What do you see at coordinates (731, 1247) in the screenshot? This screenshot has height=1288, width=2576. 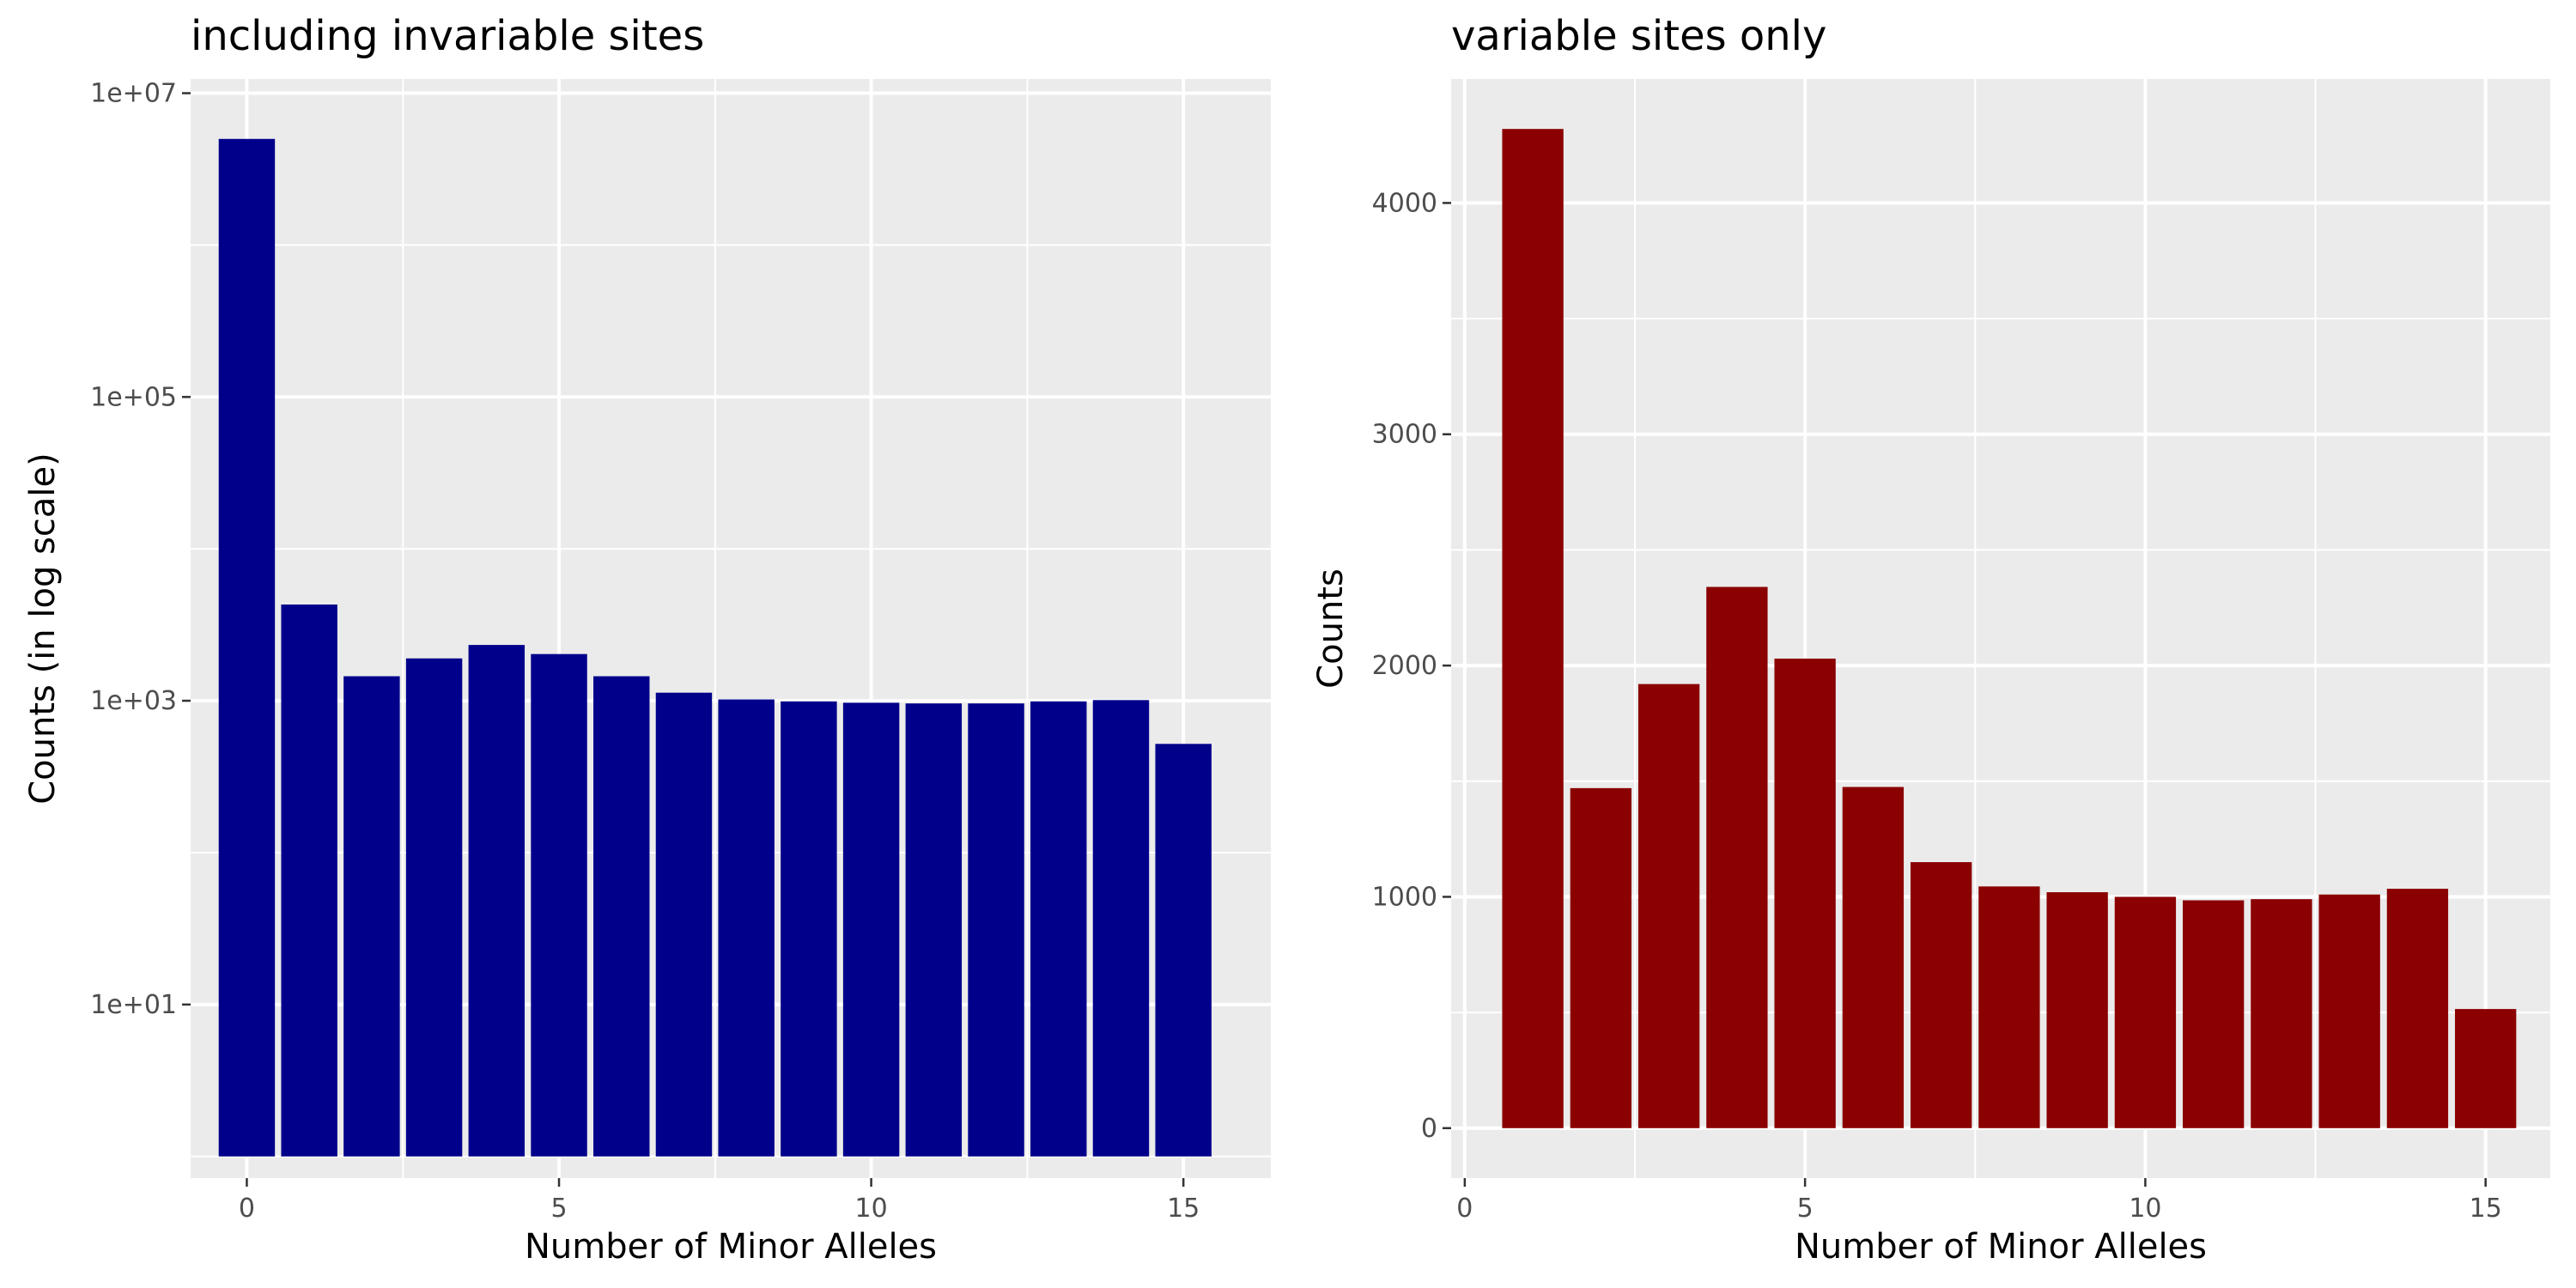 I see `left-x-axis-label: Number of Minor Alleles` at bounding box center [731, 1247].